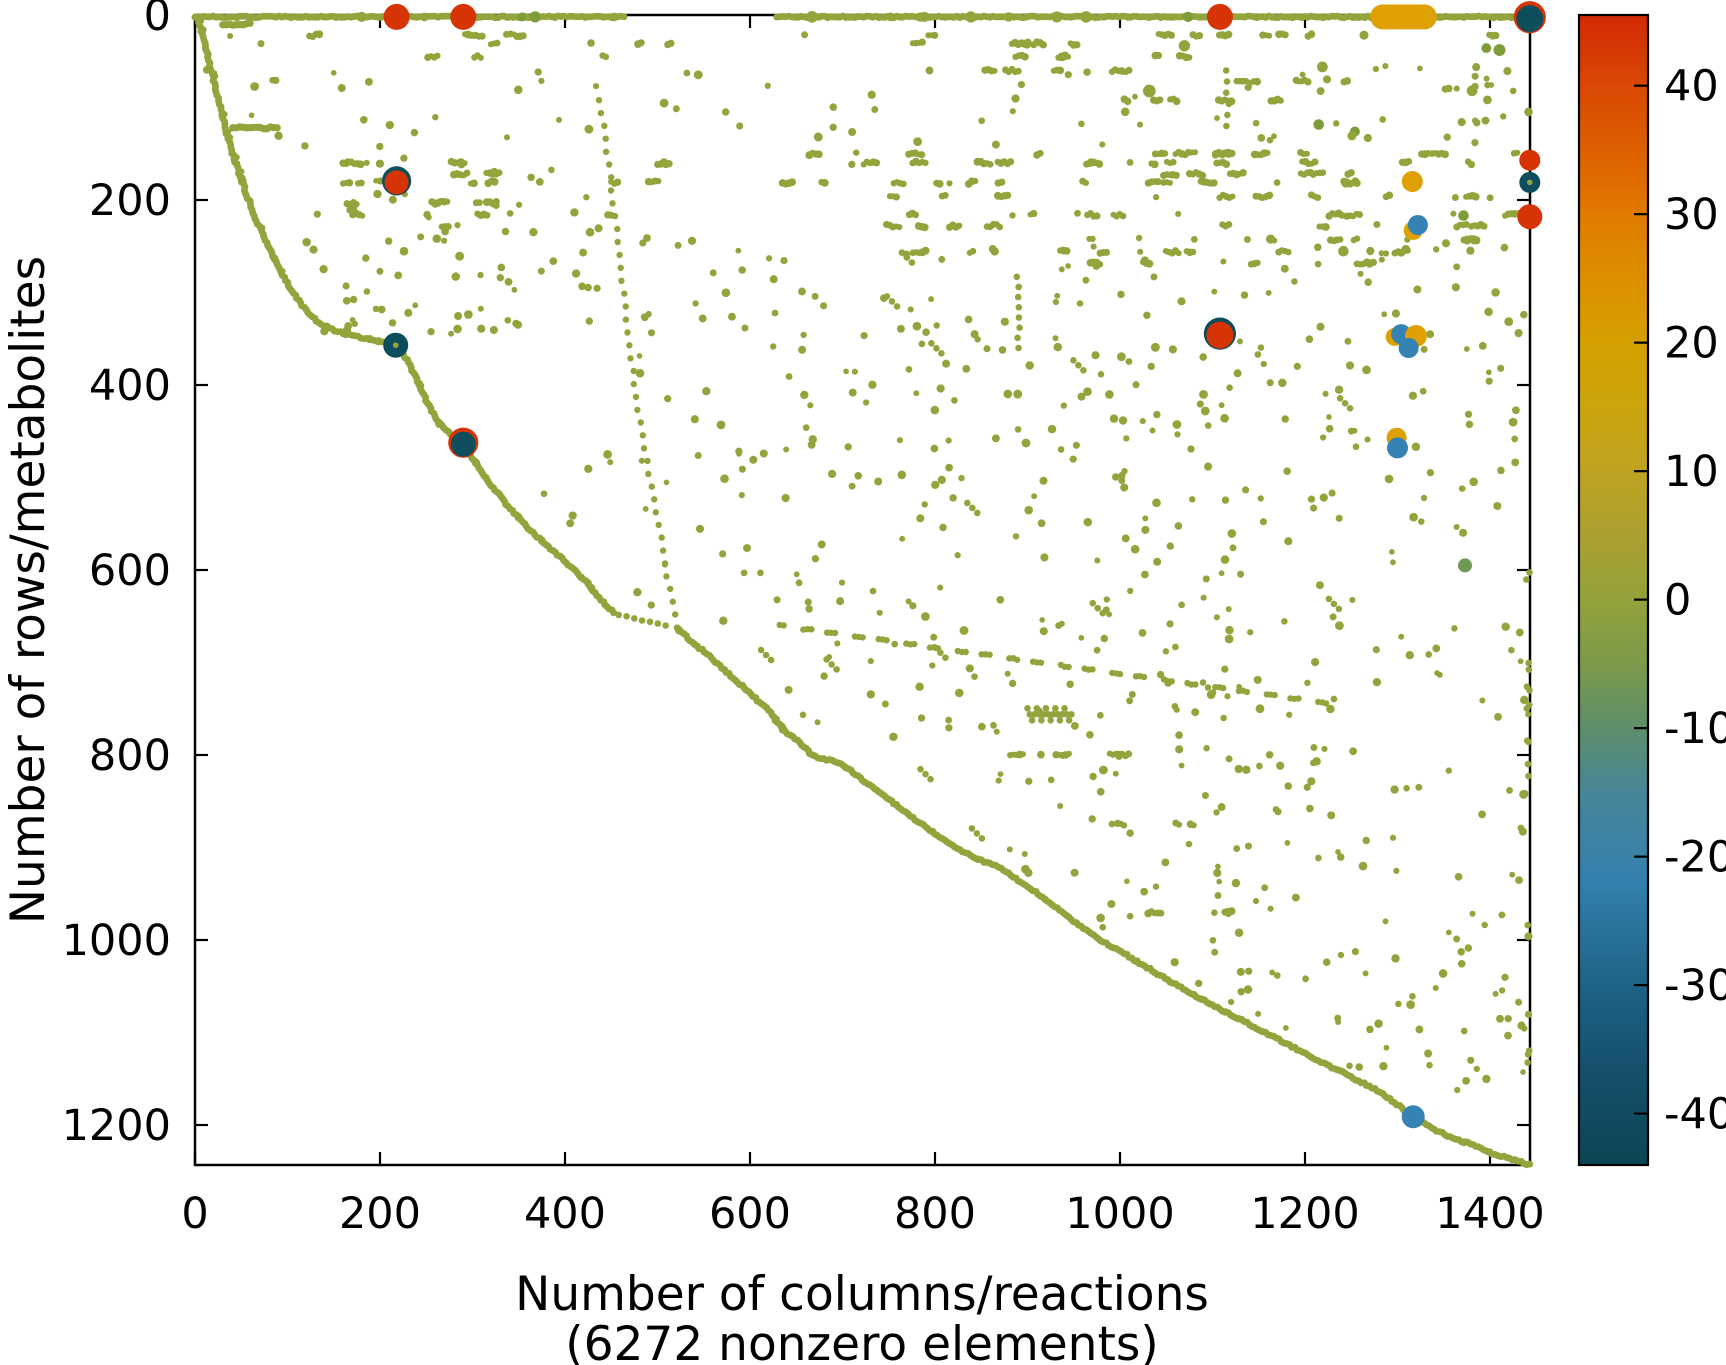  I want to click on colorbar-tick-label: 10, so click(1691, 472).